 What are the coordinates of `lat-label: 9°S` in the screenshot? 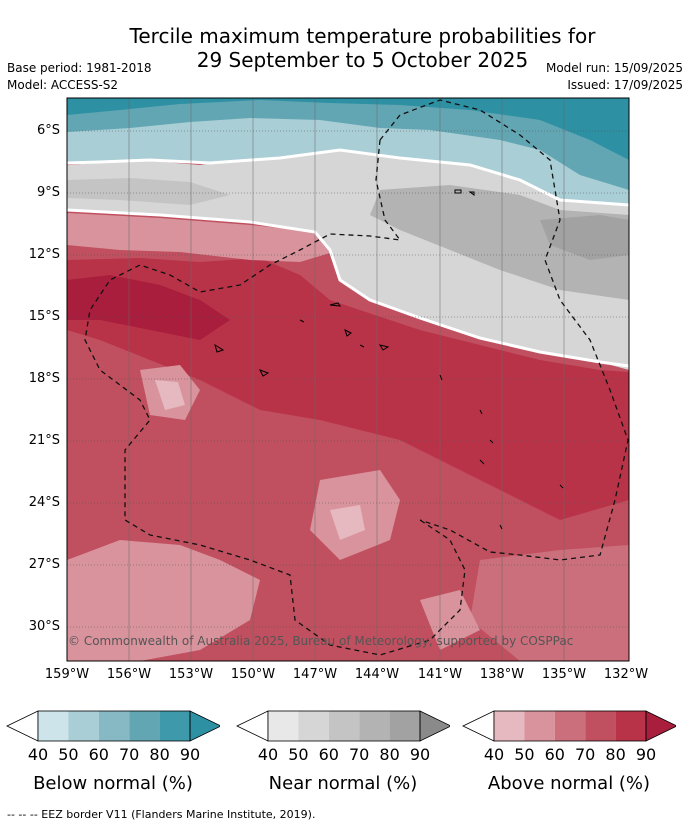 It's located at (48, 192).